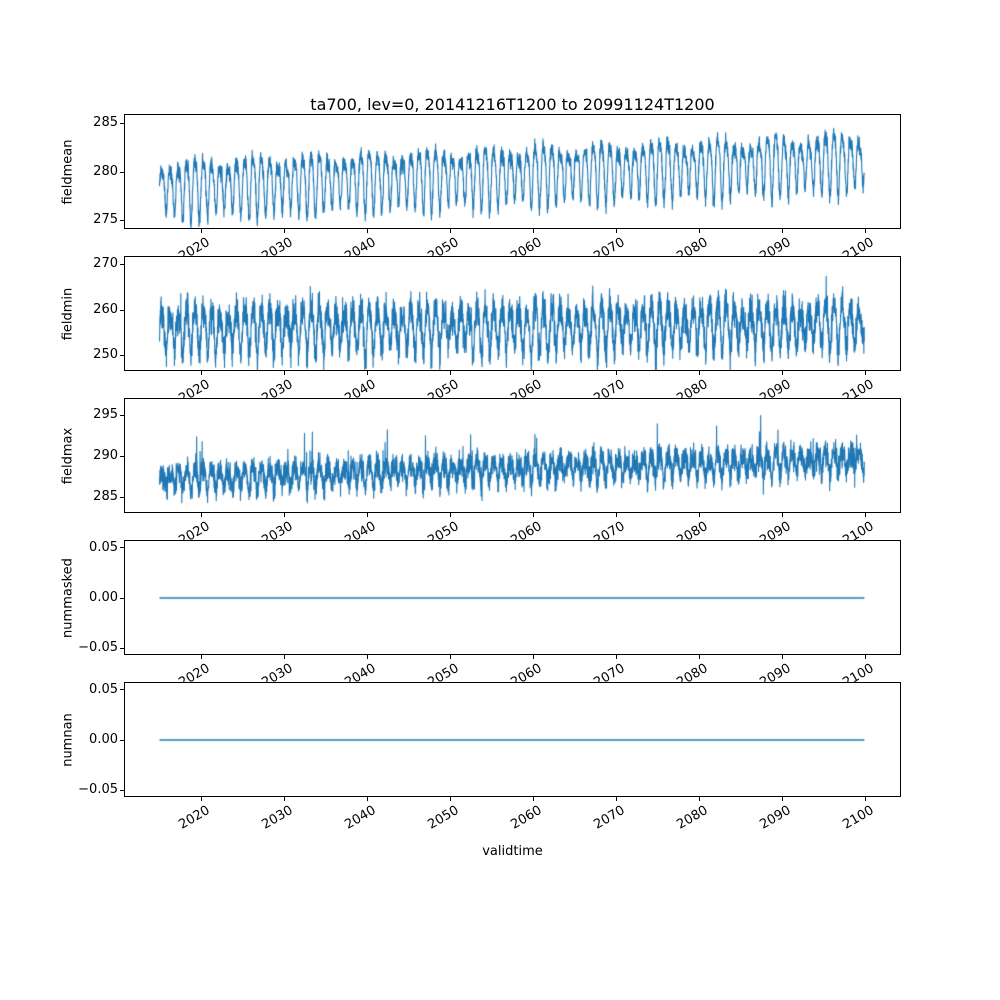  I want to click on axes-box-fieldmean, so click(512, 171).